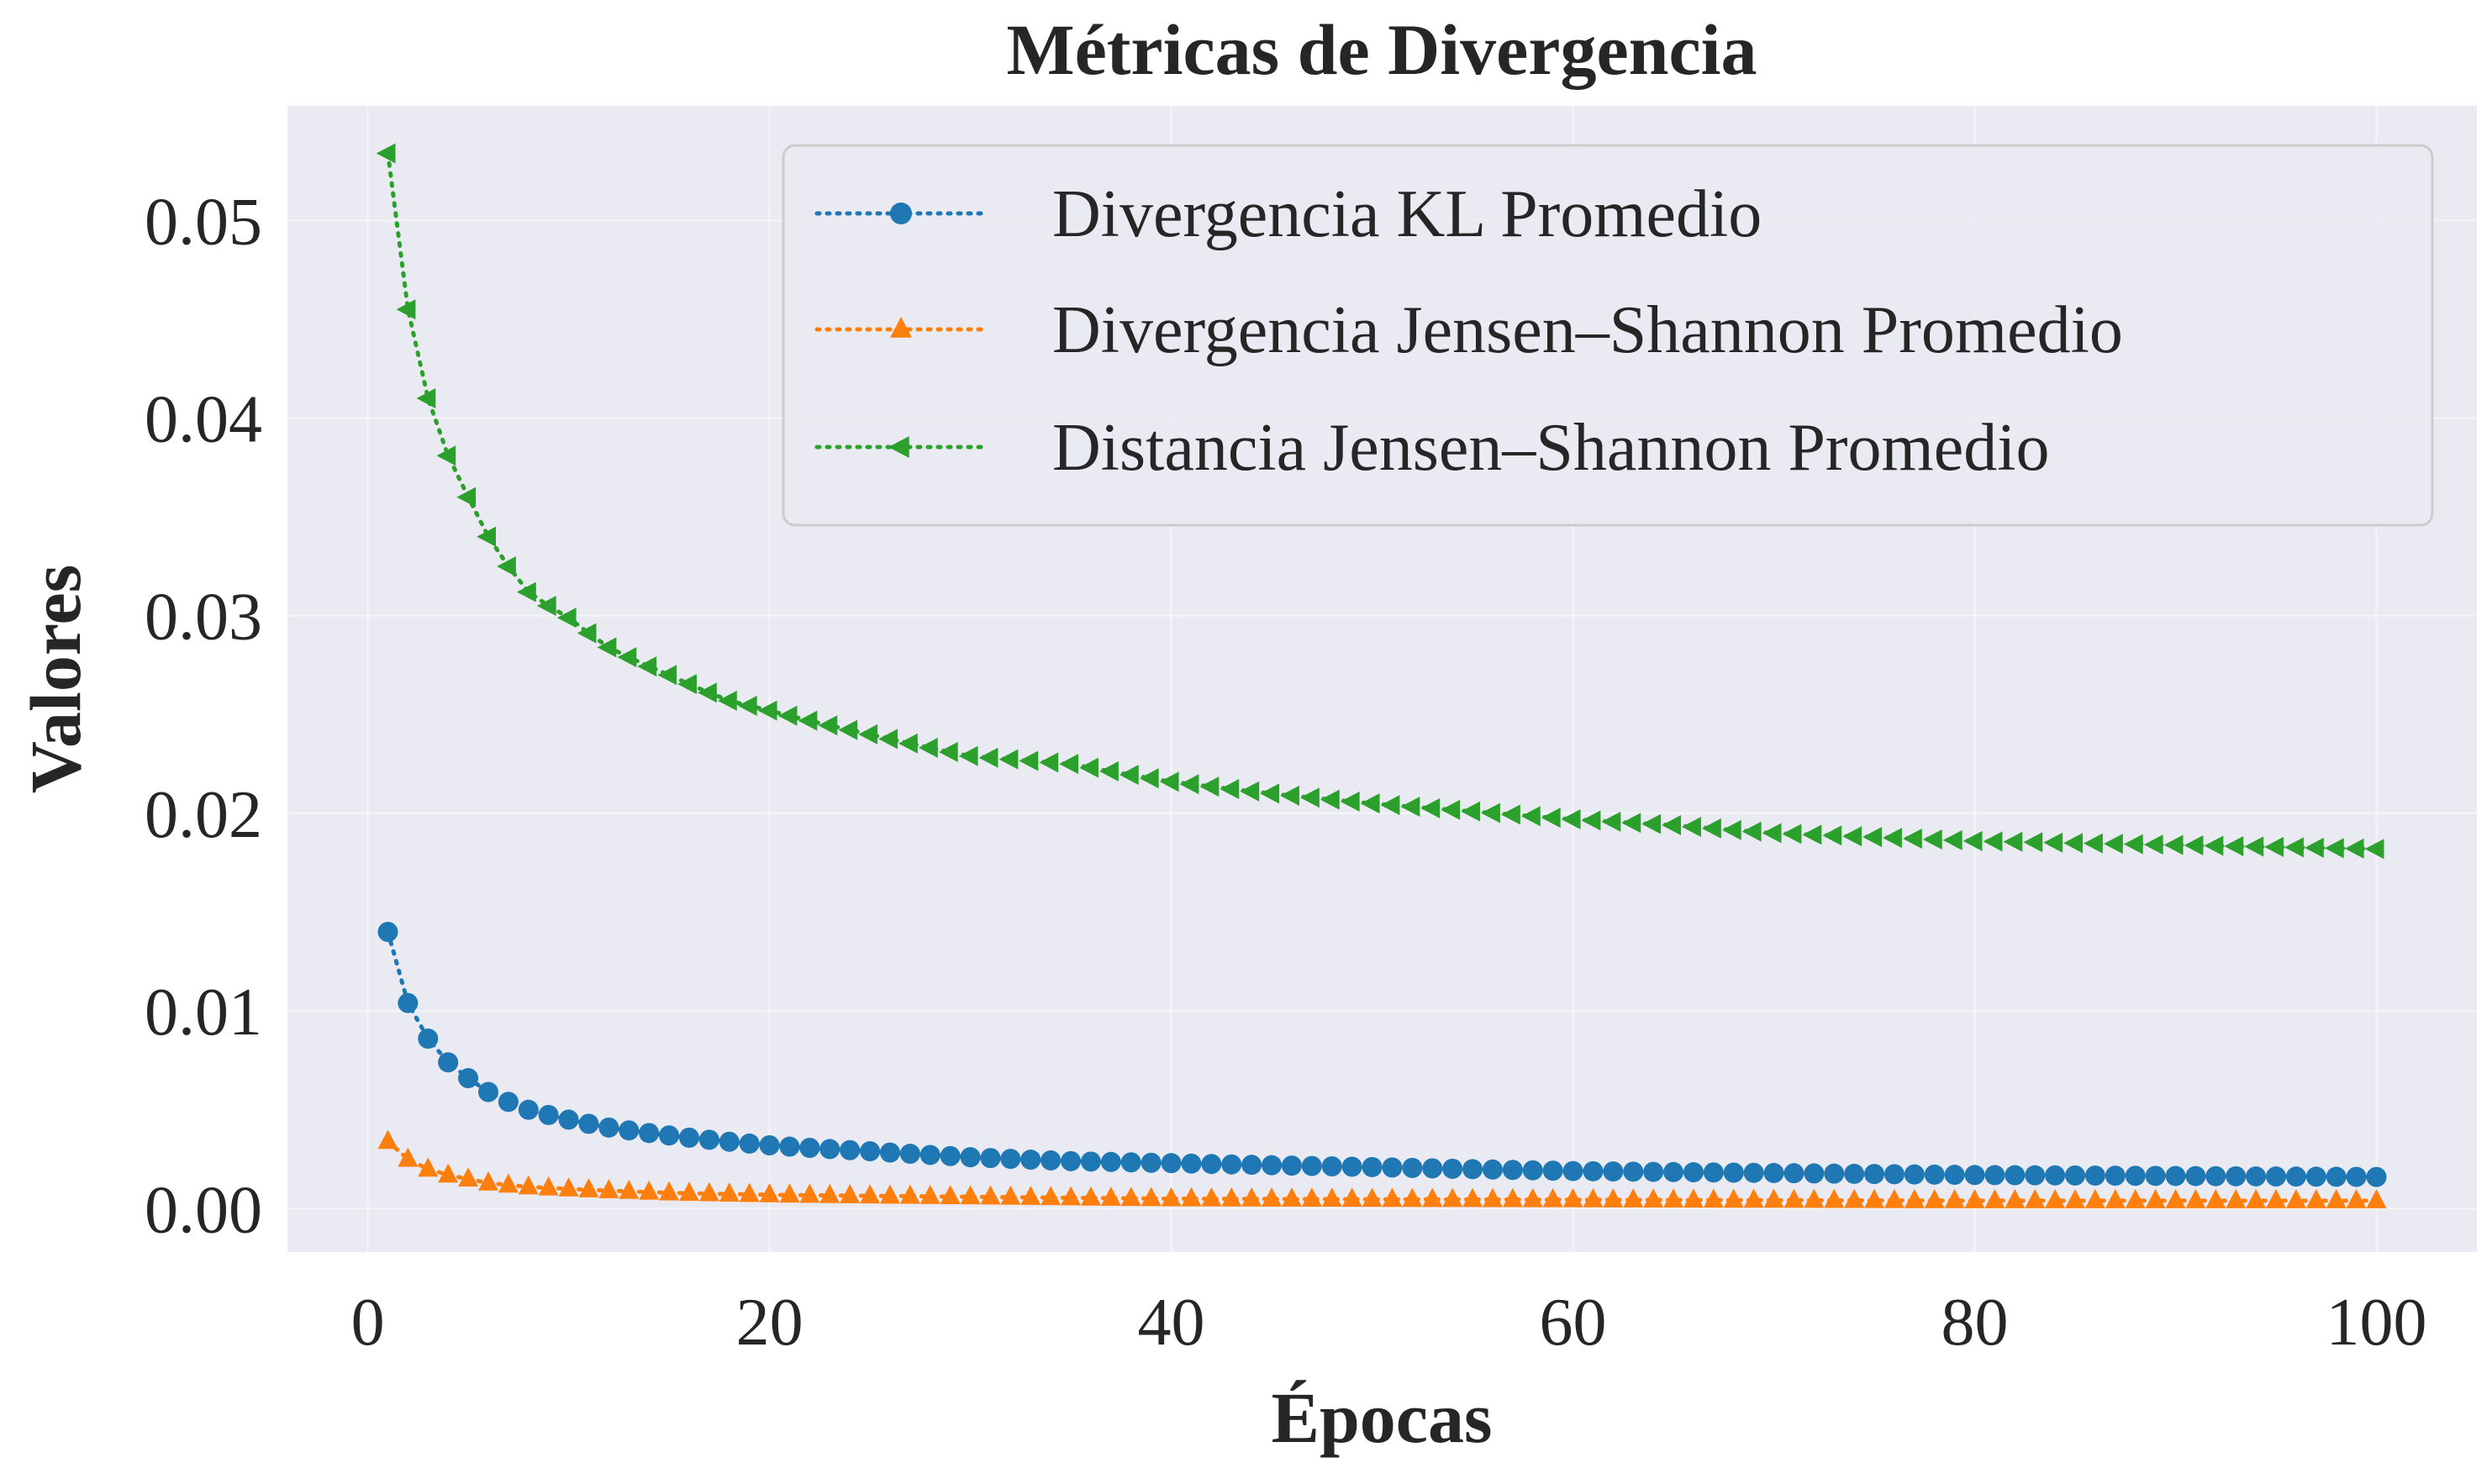 The height and width of the screenshot is (1484, 2492). I want to click on x-tick-label: 40, so click(1171, 1323).